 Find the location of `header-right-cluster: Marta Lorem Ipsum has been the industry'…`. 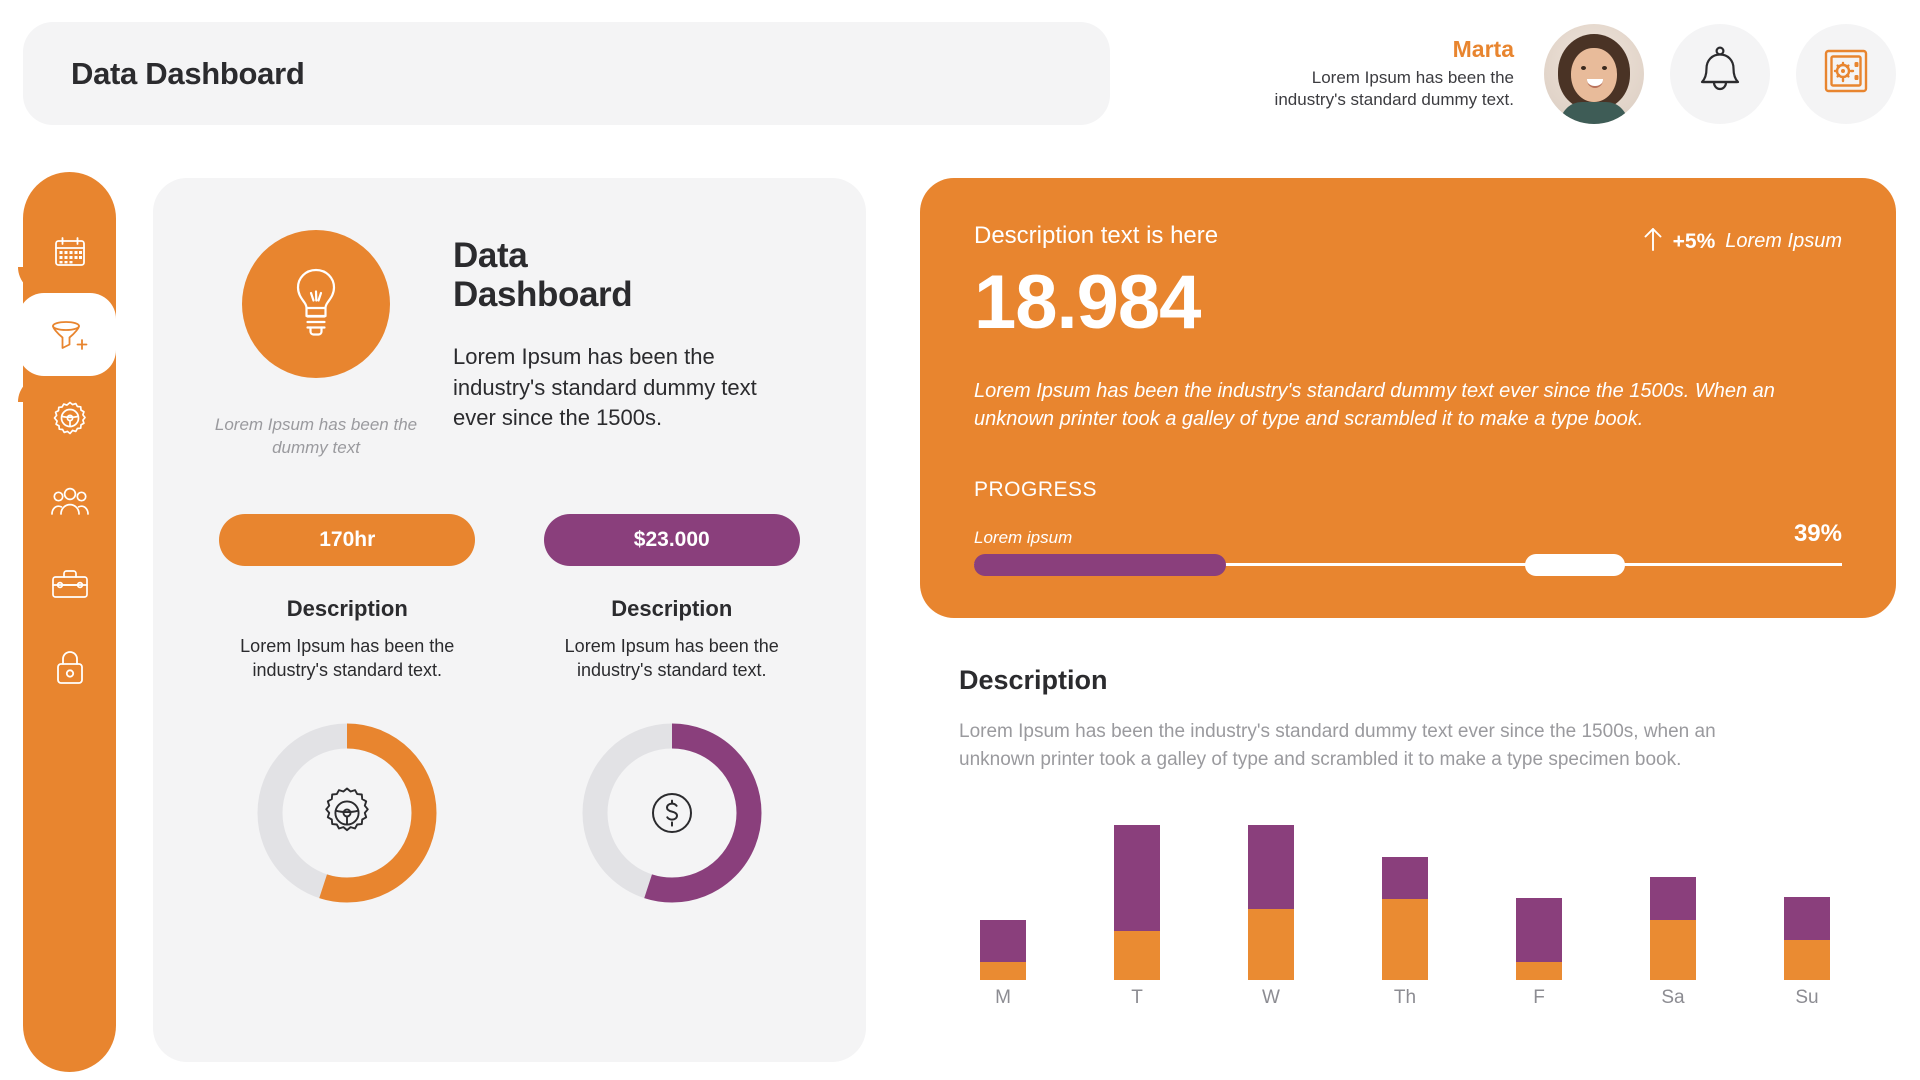

header-right-cluster: Marta Lorem Ipsum has been the industry'… is located at coordinates (1580, 73).